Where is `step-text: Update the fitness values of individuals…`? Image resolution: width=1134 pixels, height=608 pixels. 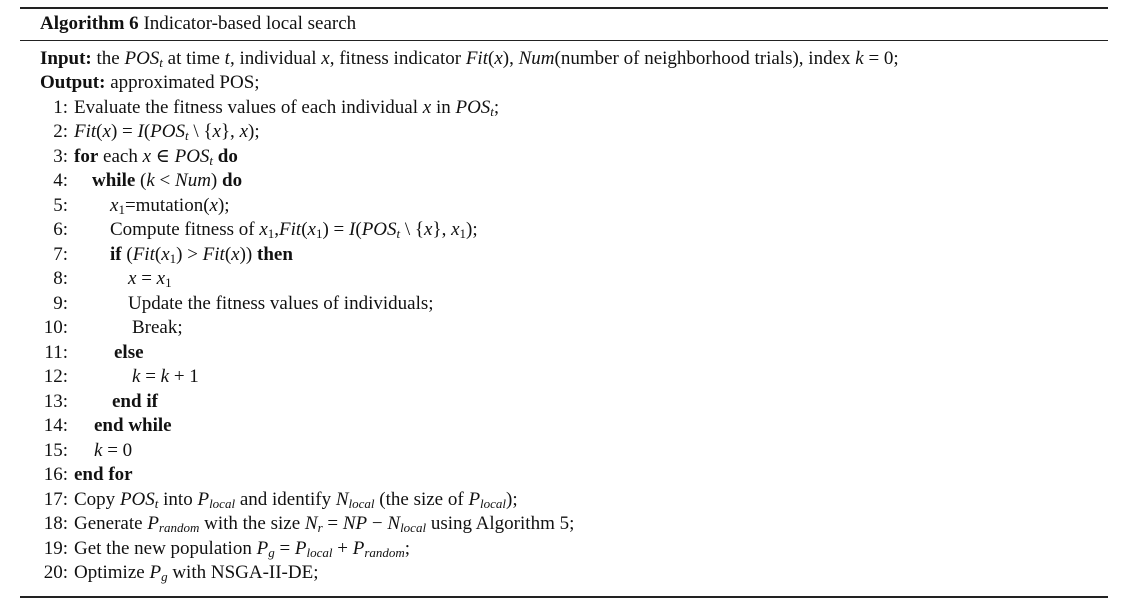
step-text: Update the fitness values of individuals… is located at coordinates (281, 303).